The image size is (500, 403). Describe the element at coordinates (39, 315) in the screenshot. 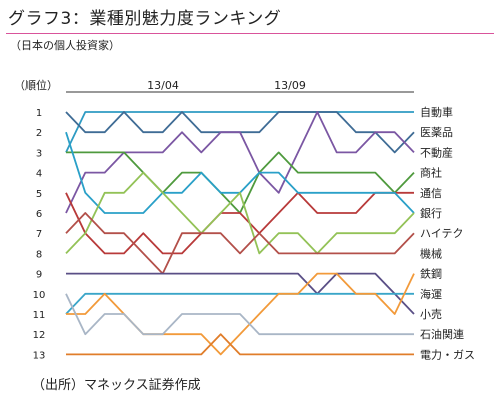

I see `y-tick-label: 11` at that location.